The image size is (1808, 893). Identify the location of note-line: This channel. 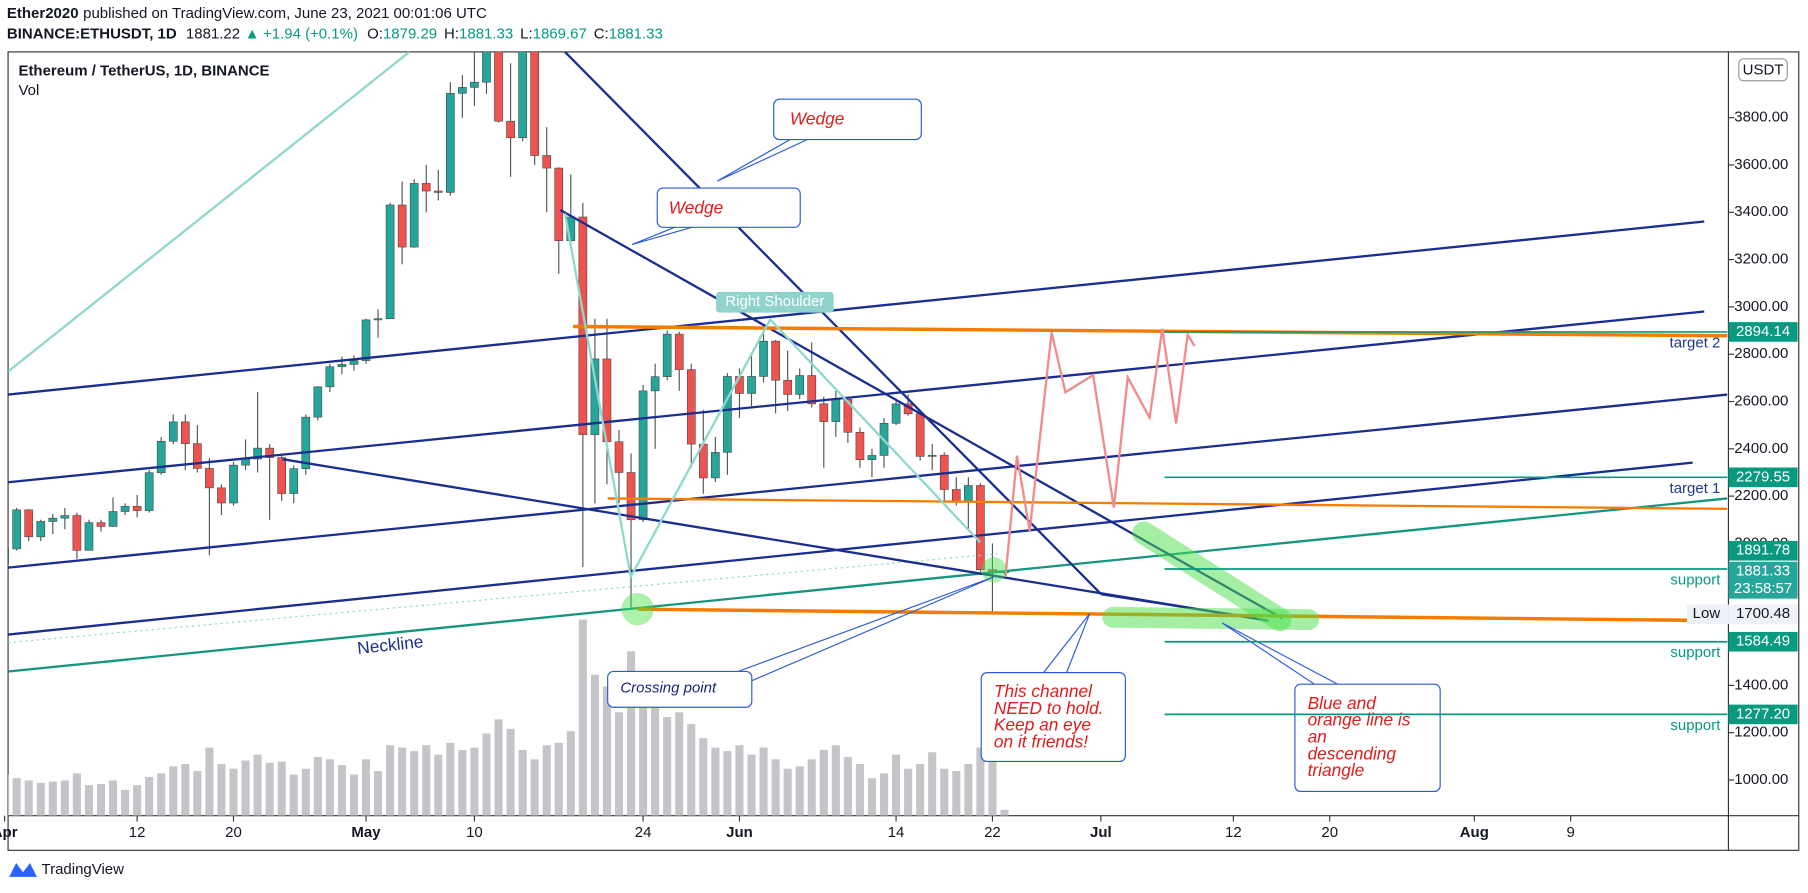
(1043, 691).